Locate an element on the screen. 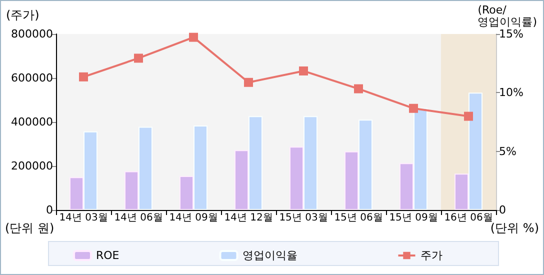 The width and height of the screenshot is (544, 275). y2-tick-label: 5% is located at coordinates (507, 151).